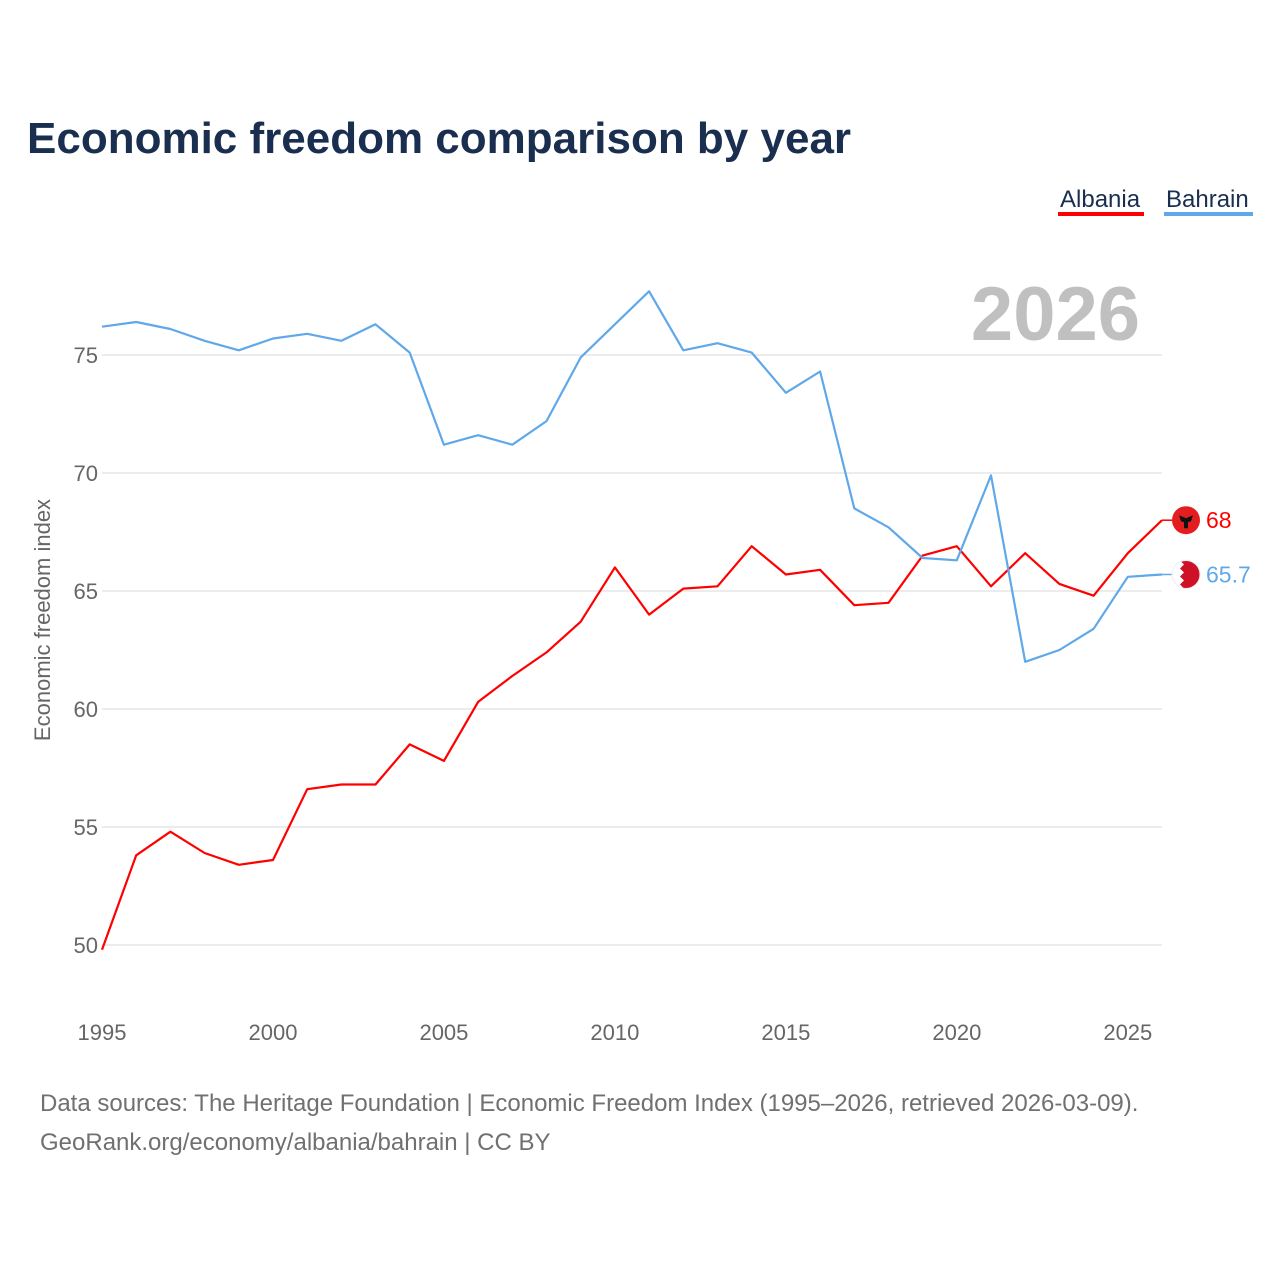  I want to click on y-axis: 50 55 60 65 70 75, so click(86, 650).